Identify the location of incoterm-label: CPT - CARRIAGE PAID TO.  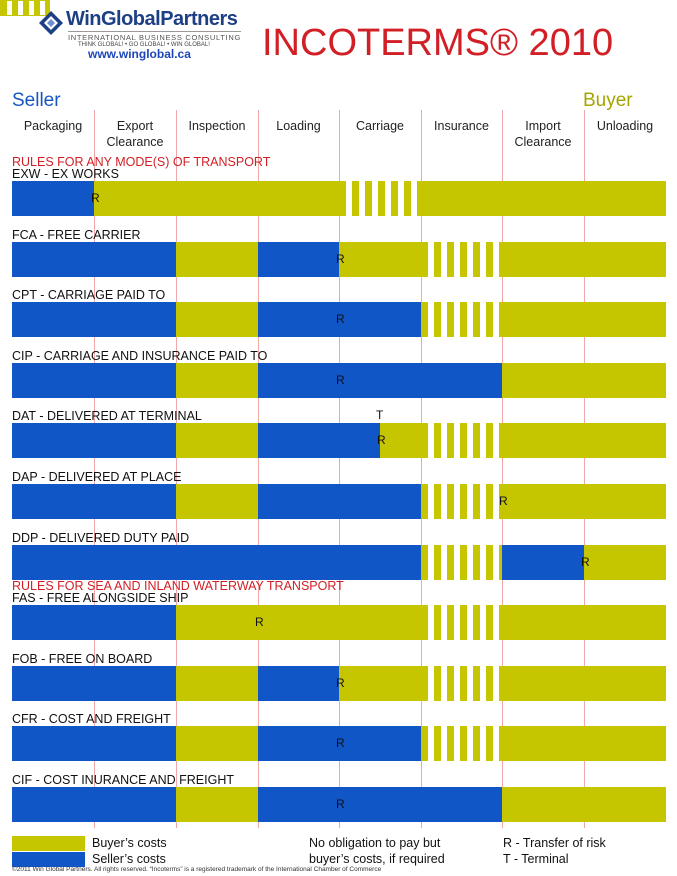
(89, 295).